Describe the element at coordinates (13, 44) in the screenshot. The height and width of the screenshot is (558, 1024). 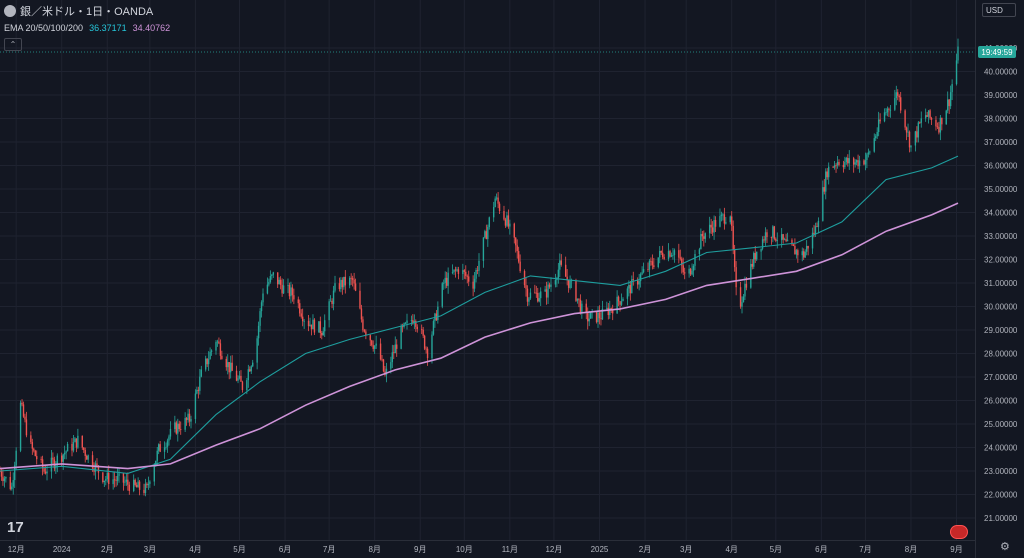
I see `chevron-up-icon: ⌃` at that location.